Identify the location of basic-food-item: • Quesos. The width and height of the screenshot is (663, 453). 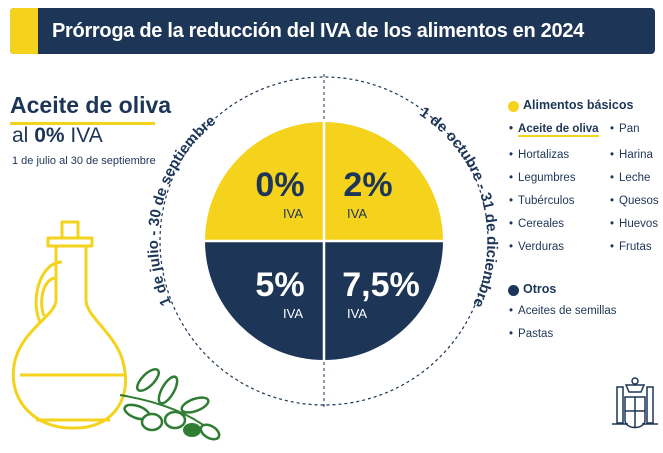
(634, 201).